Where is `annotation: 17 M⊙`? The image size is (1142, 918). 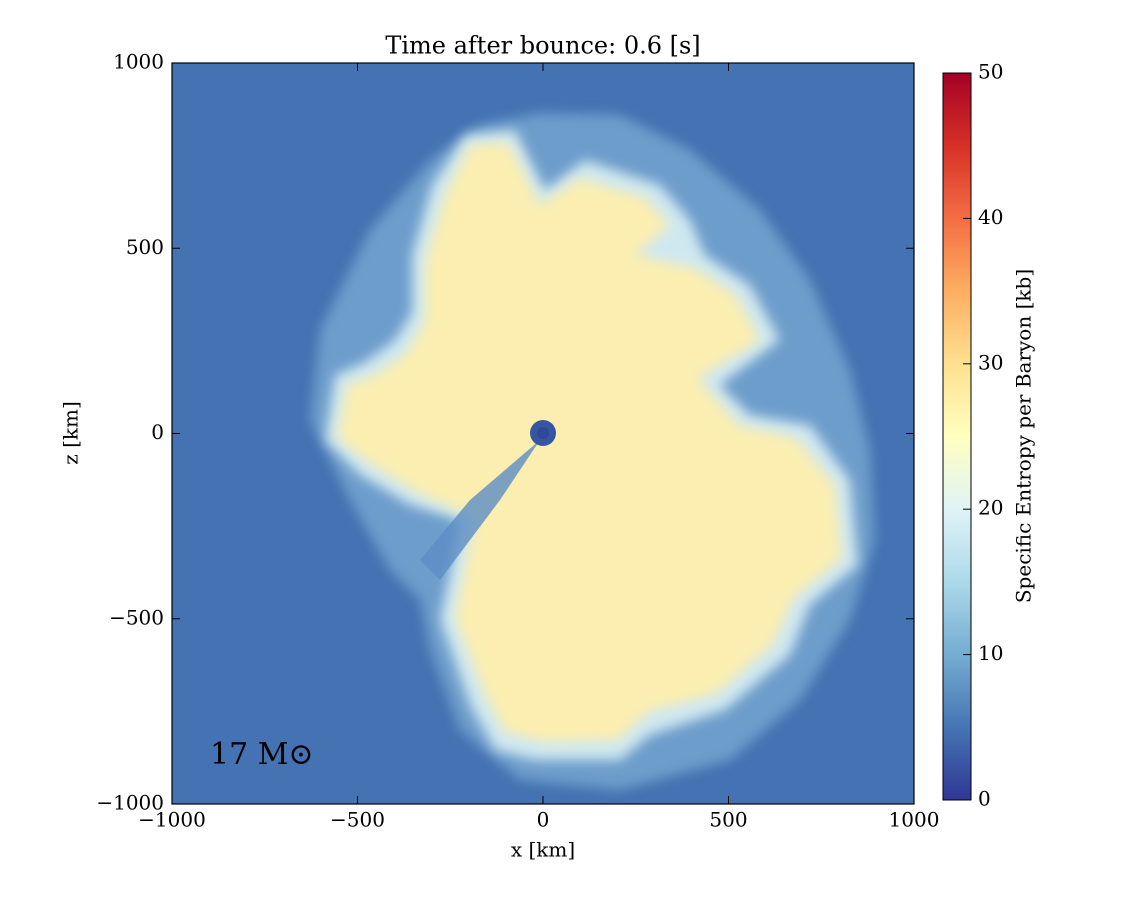
annotation: 17 M⊙ is located at coordinates (262, 754).